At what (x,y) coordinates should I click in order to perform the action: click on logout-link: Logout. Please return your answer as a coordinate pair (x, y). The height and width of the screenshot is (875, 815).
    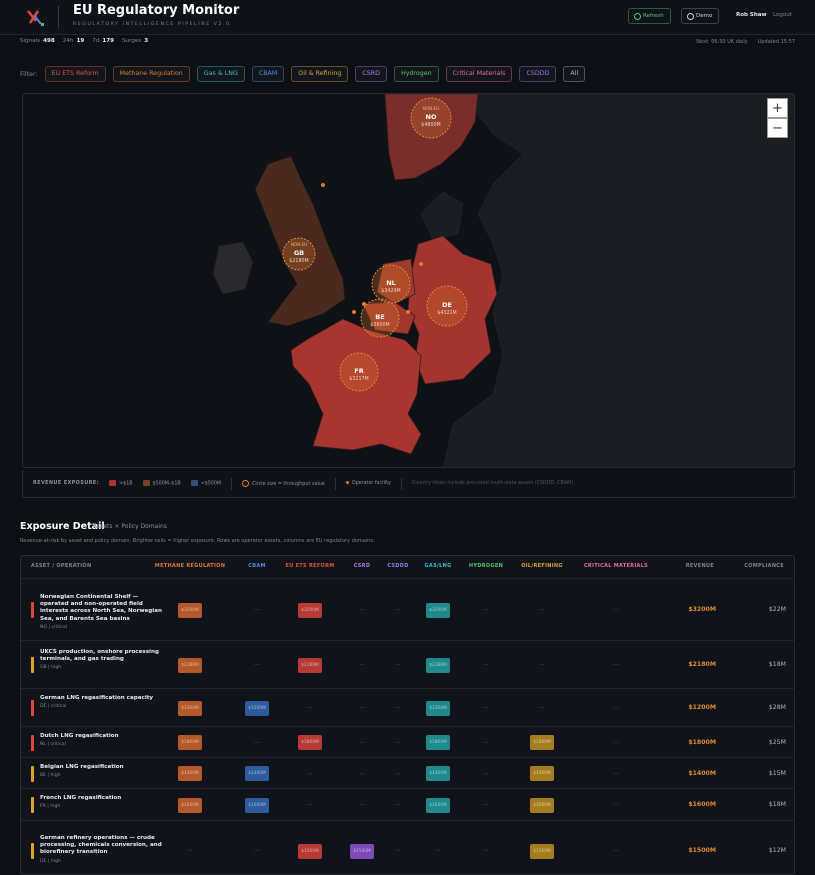
    Looking at the image, I should click on (782, 15).